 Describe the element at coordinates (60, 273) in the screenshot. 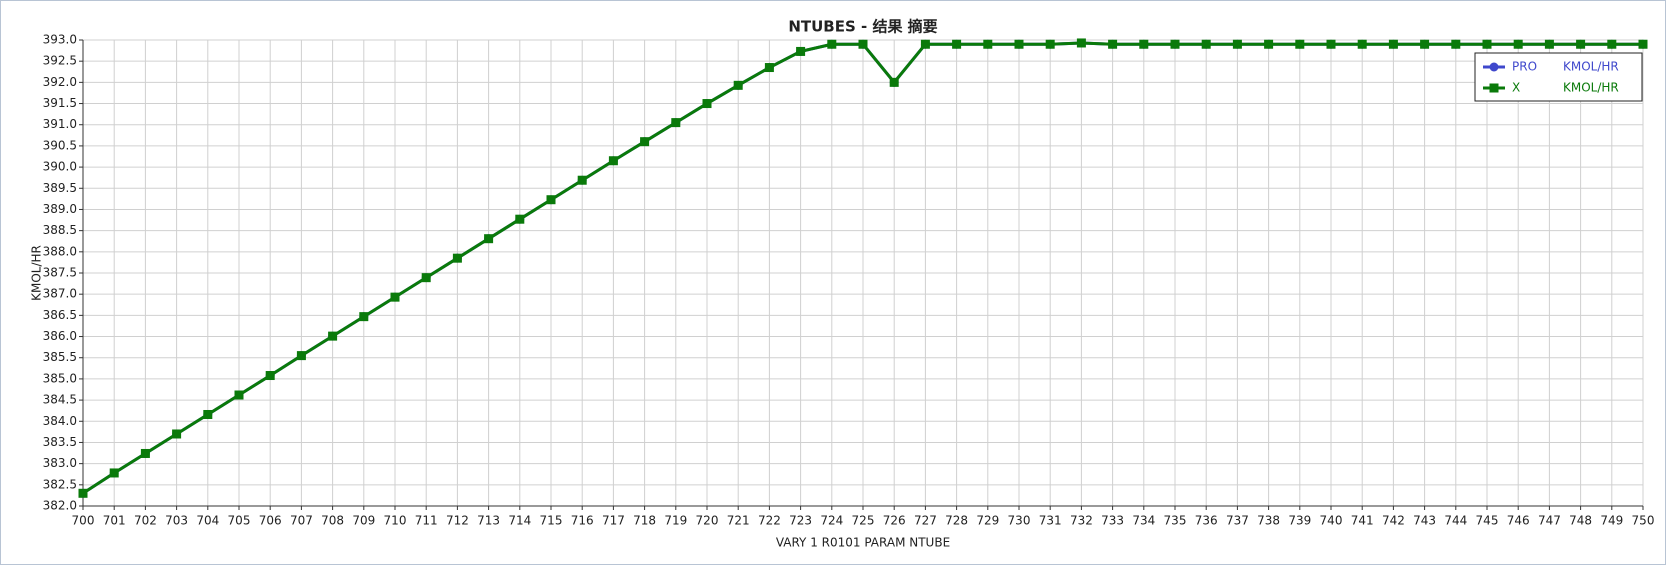

I see `y-tick-label: 387.5` at that location.